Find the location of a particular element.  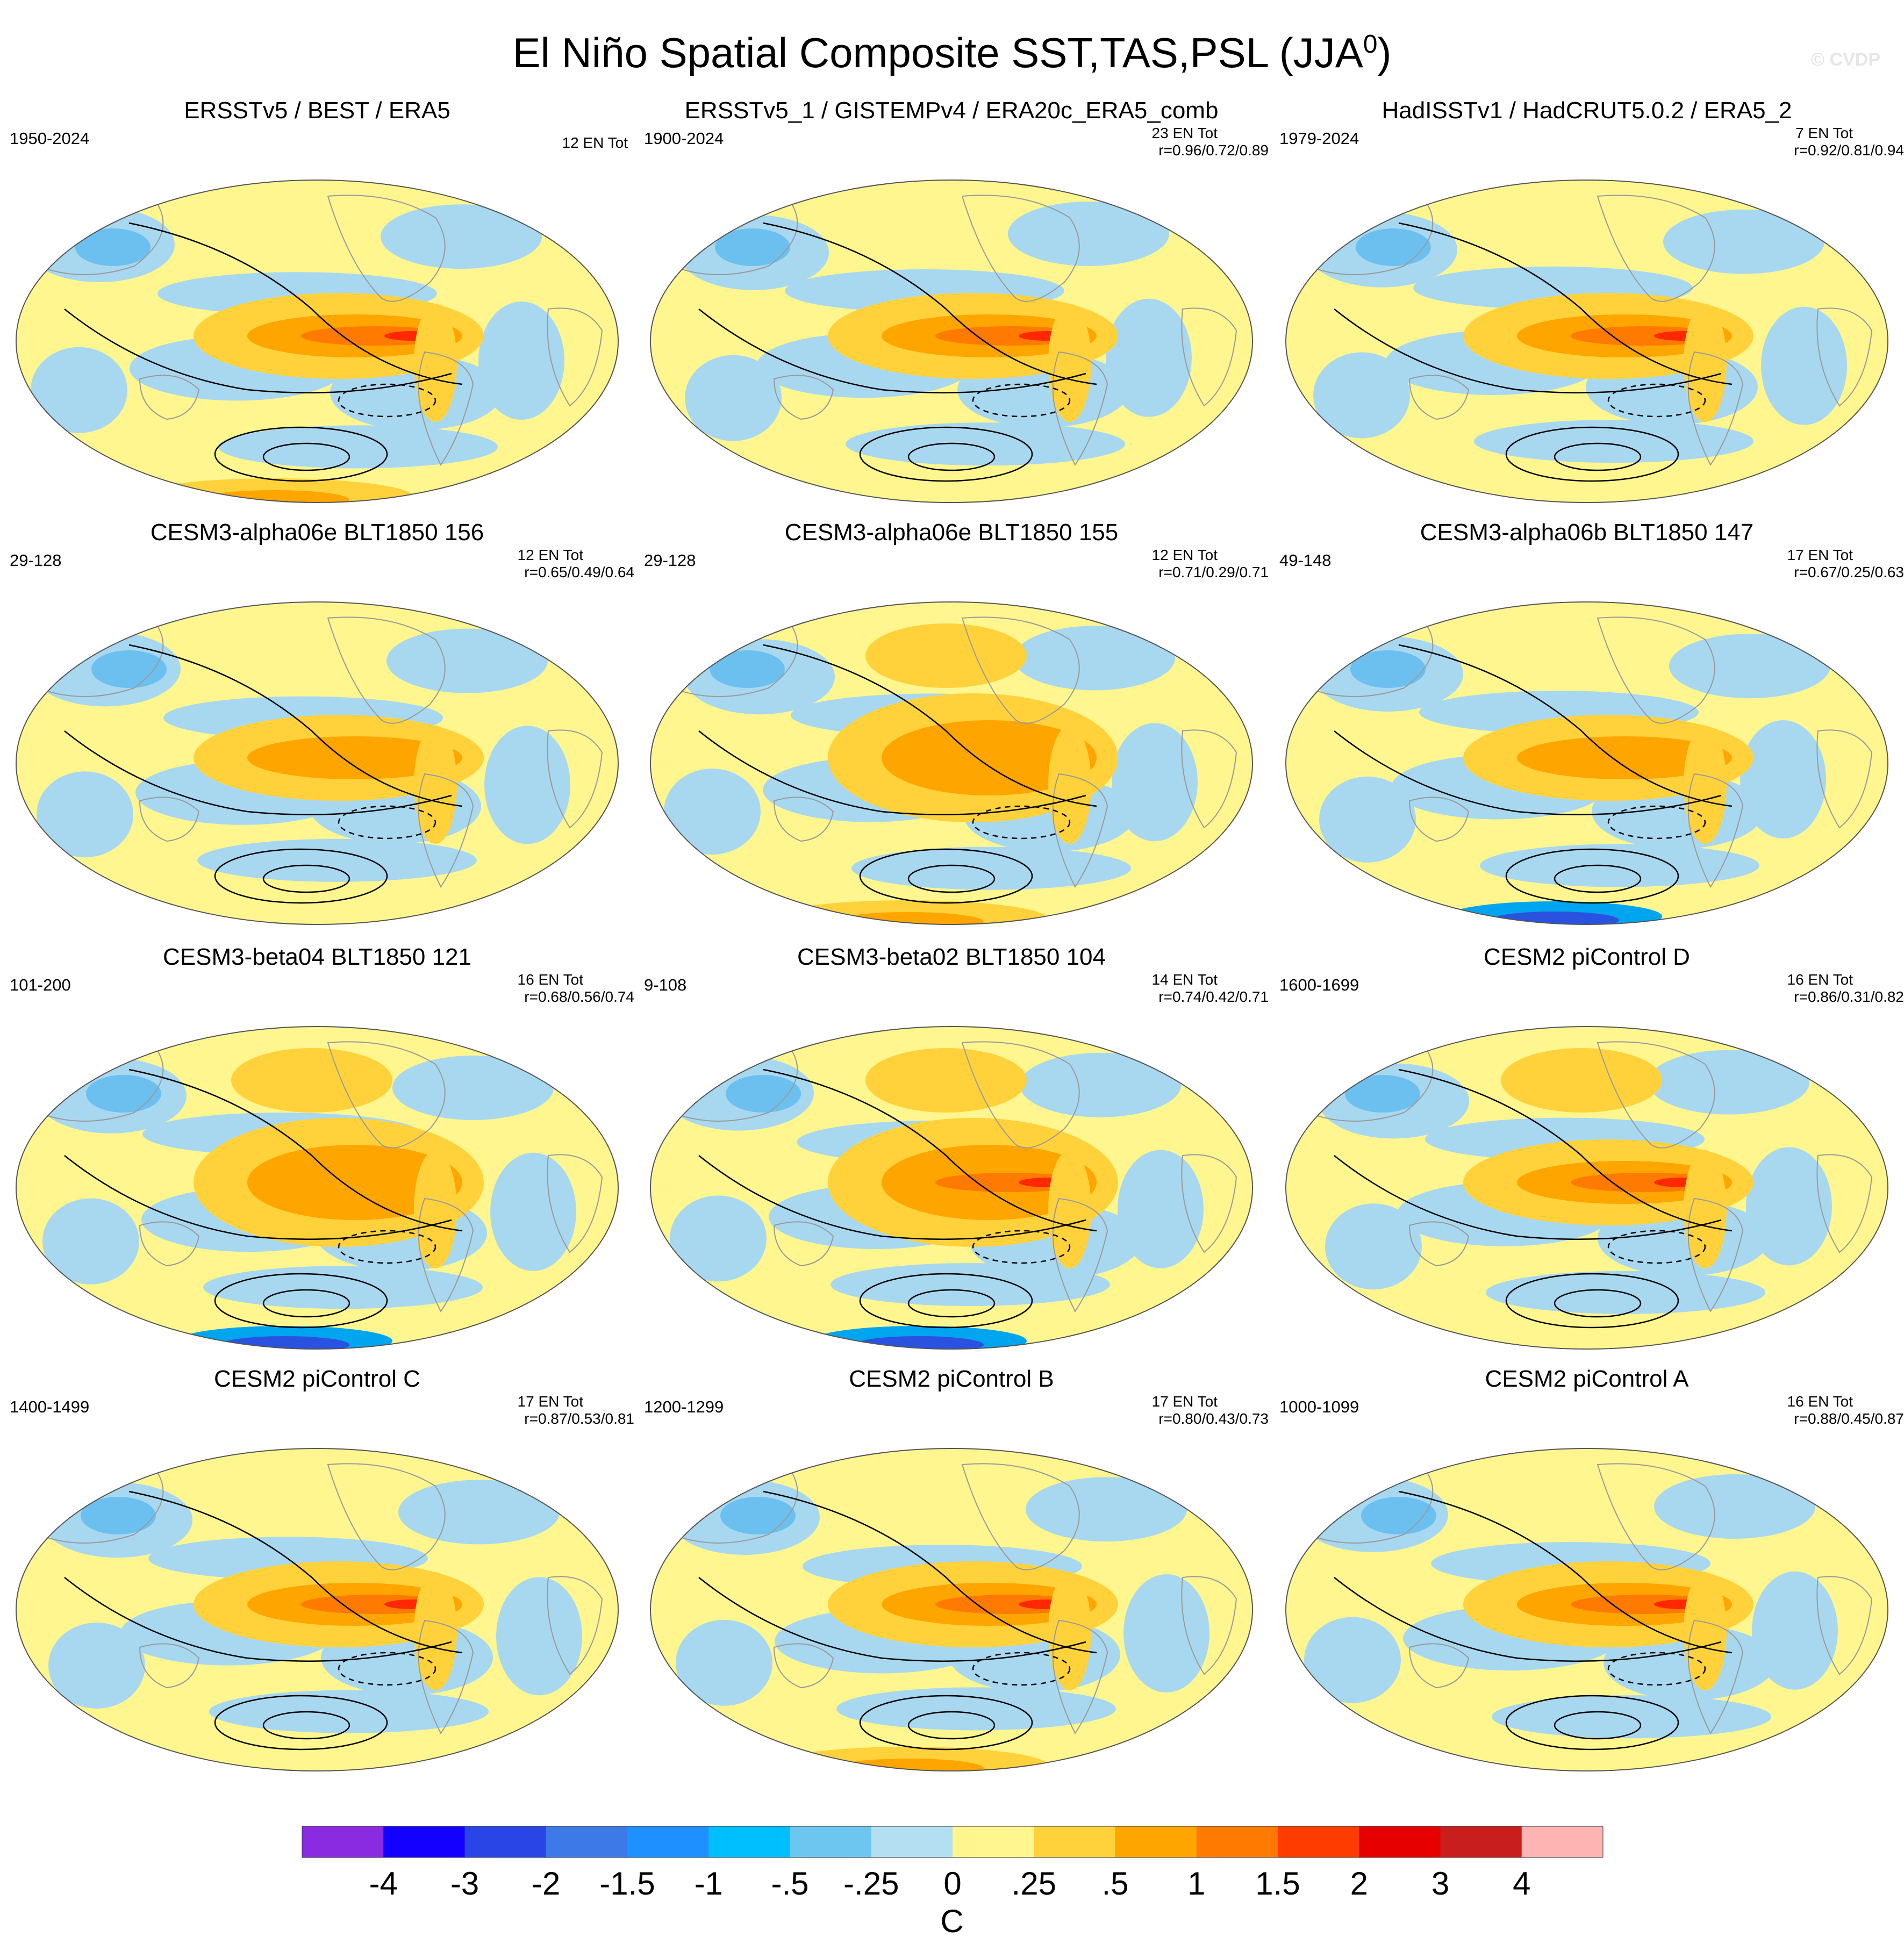

pattern-correlation: r=0.88/0.45/0.87 is located at coordinates (1849, 1419).